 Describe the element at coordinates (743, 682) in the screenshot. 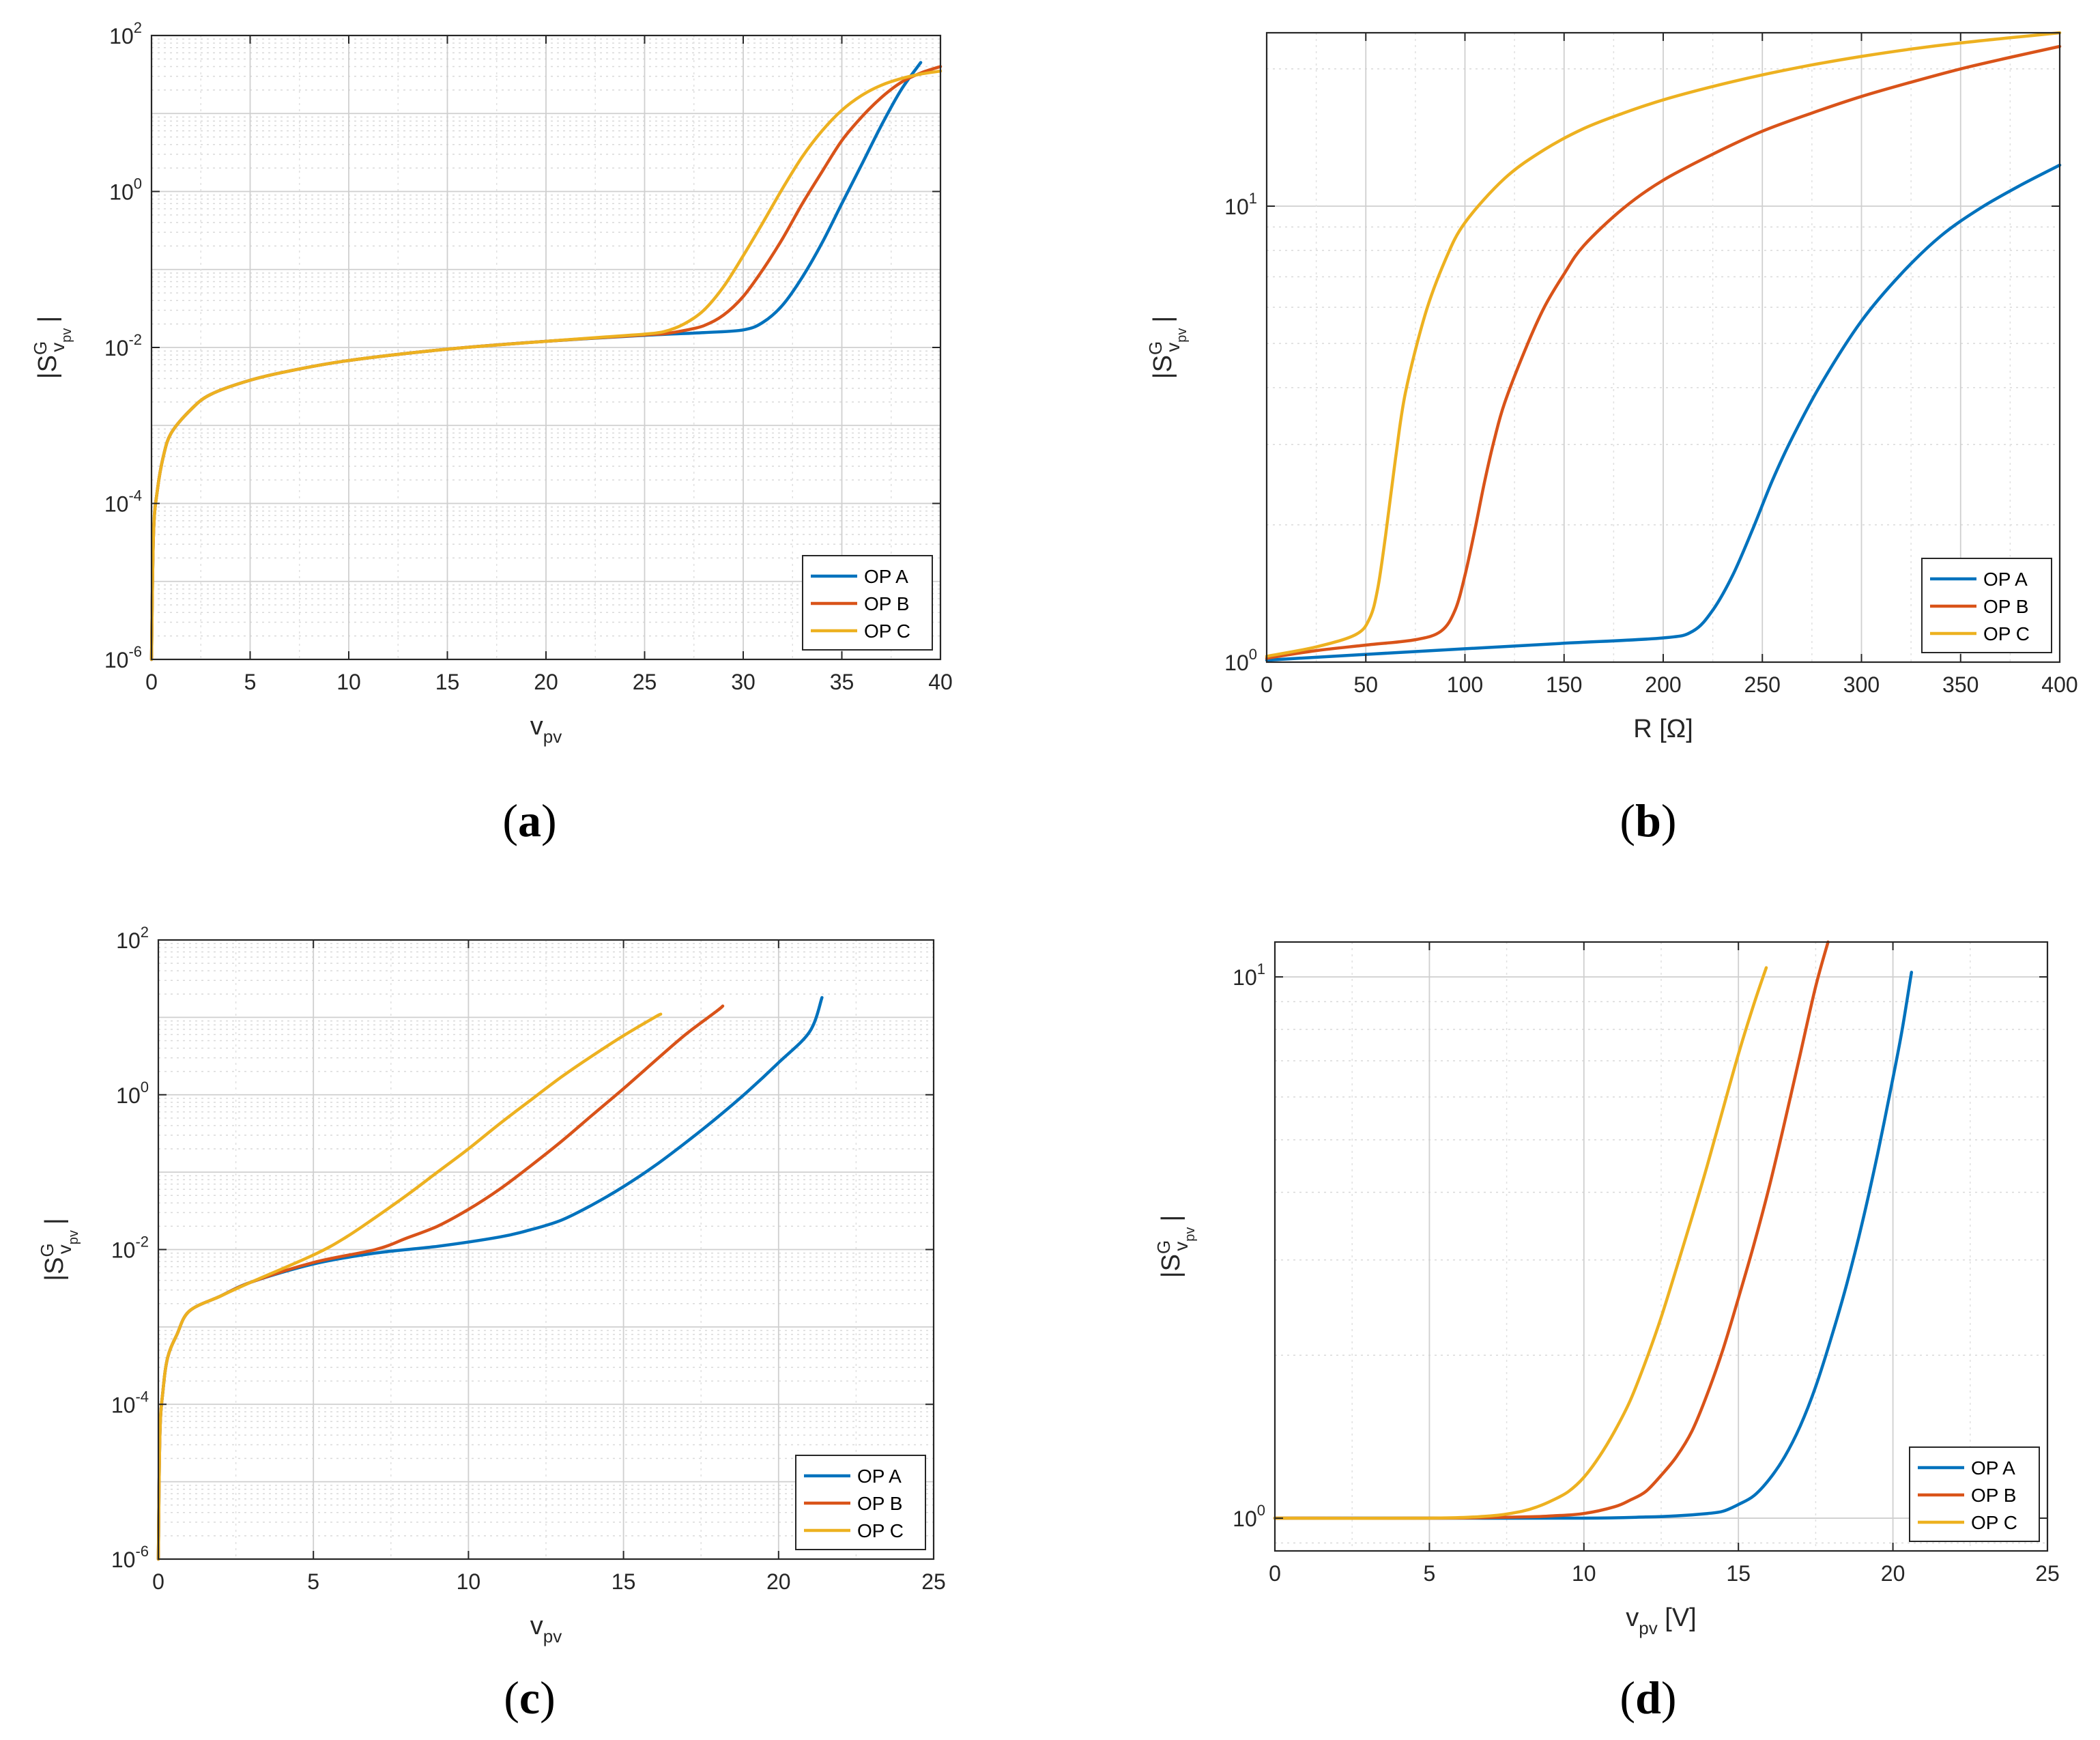

I see `x-tick-label: 30` at that location.